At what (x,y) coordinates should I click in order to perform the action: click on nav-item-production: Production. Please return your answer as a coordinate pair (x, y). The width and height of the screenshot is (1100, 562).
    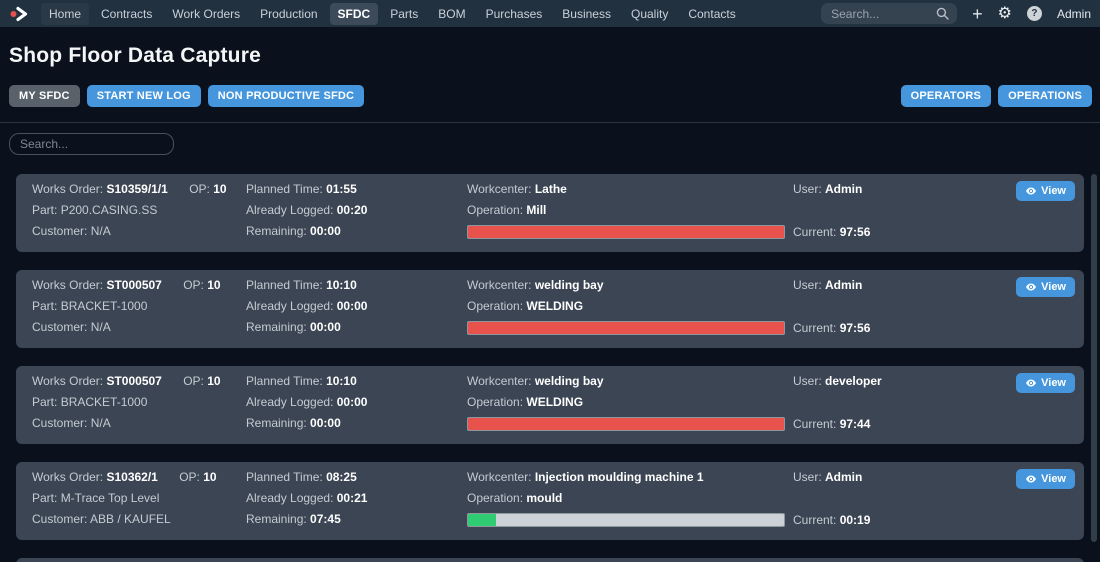
    Looking at the image, I should click on (289, 13).